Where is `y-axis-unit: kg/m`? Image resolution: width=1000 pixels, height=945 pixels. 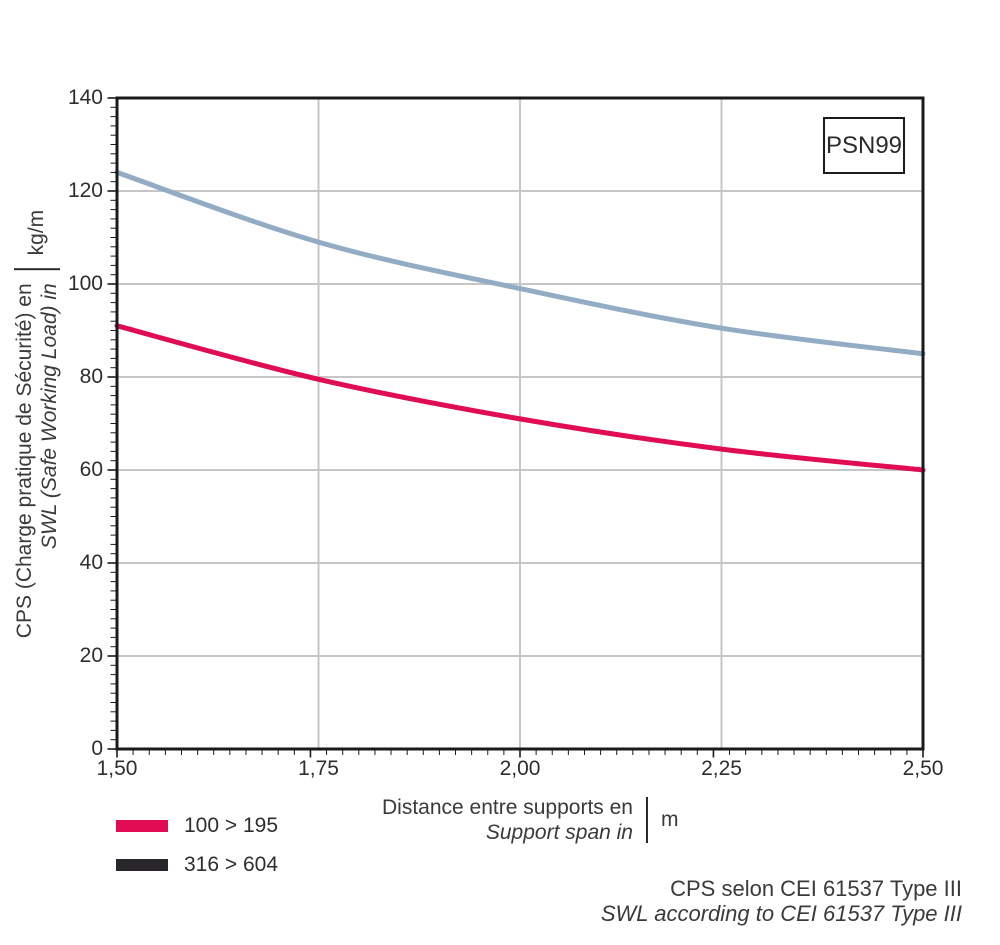
y-axis-unit: kg/m is located at coordinates (36, 232).